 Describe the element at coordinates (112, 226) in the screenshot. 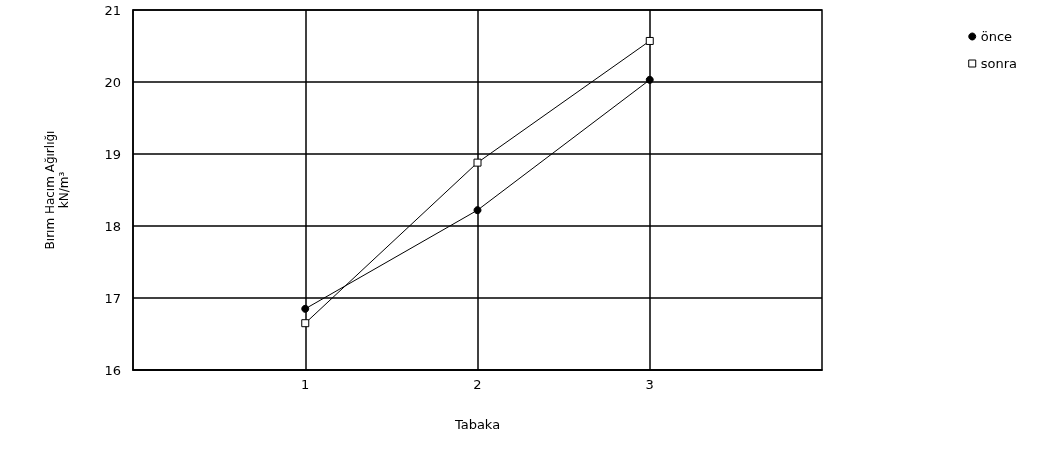

I see `y-tick-label: 18` at that location.